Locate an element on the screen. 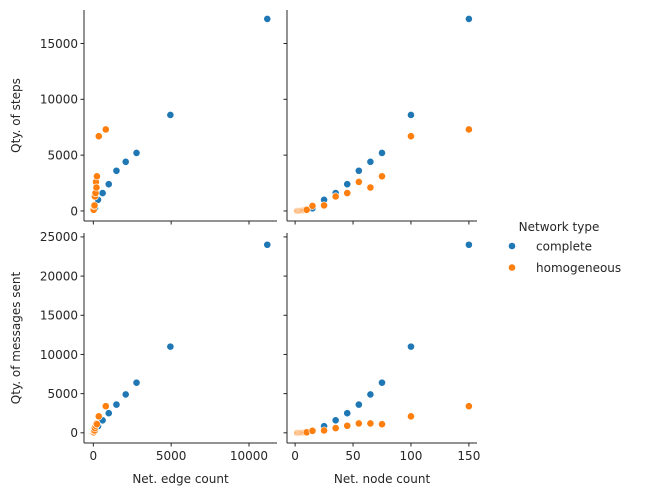 Image resolution: width=647 pixels, height=496 pixels. y-tick-label: 25000 is located at coordinates (59, 237).